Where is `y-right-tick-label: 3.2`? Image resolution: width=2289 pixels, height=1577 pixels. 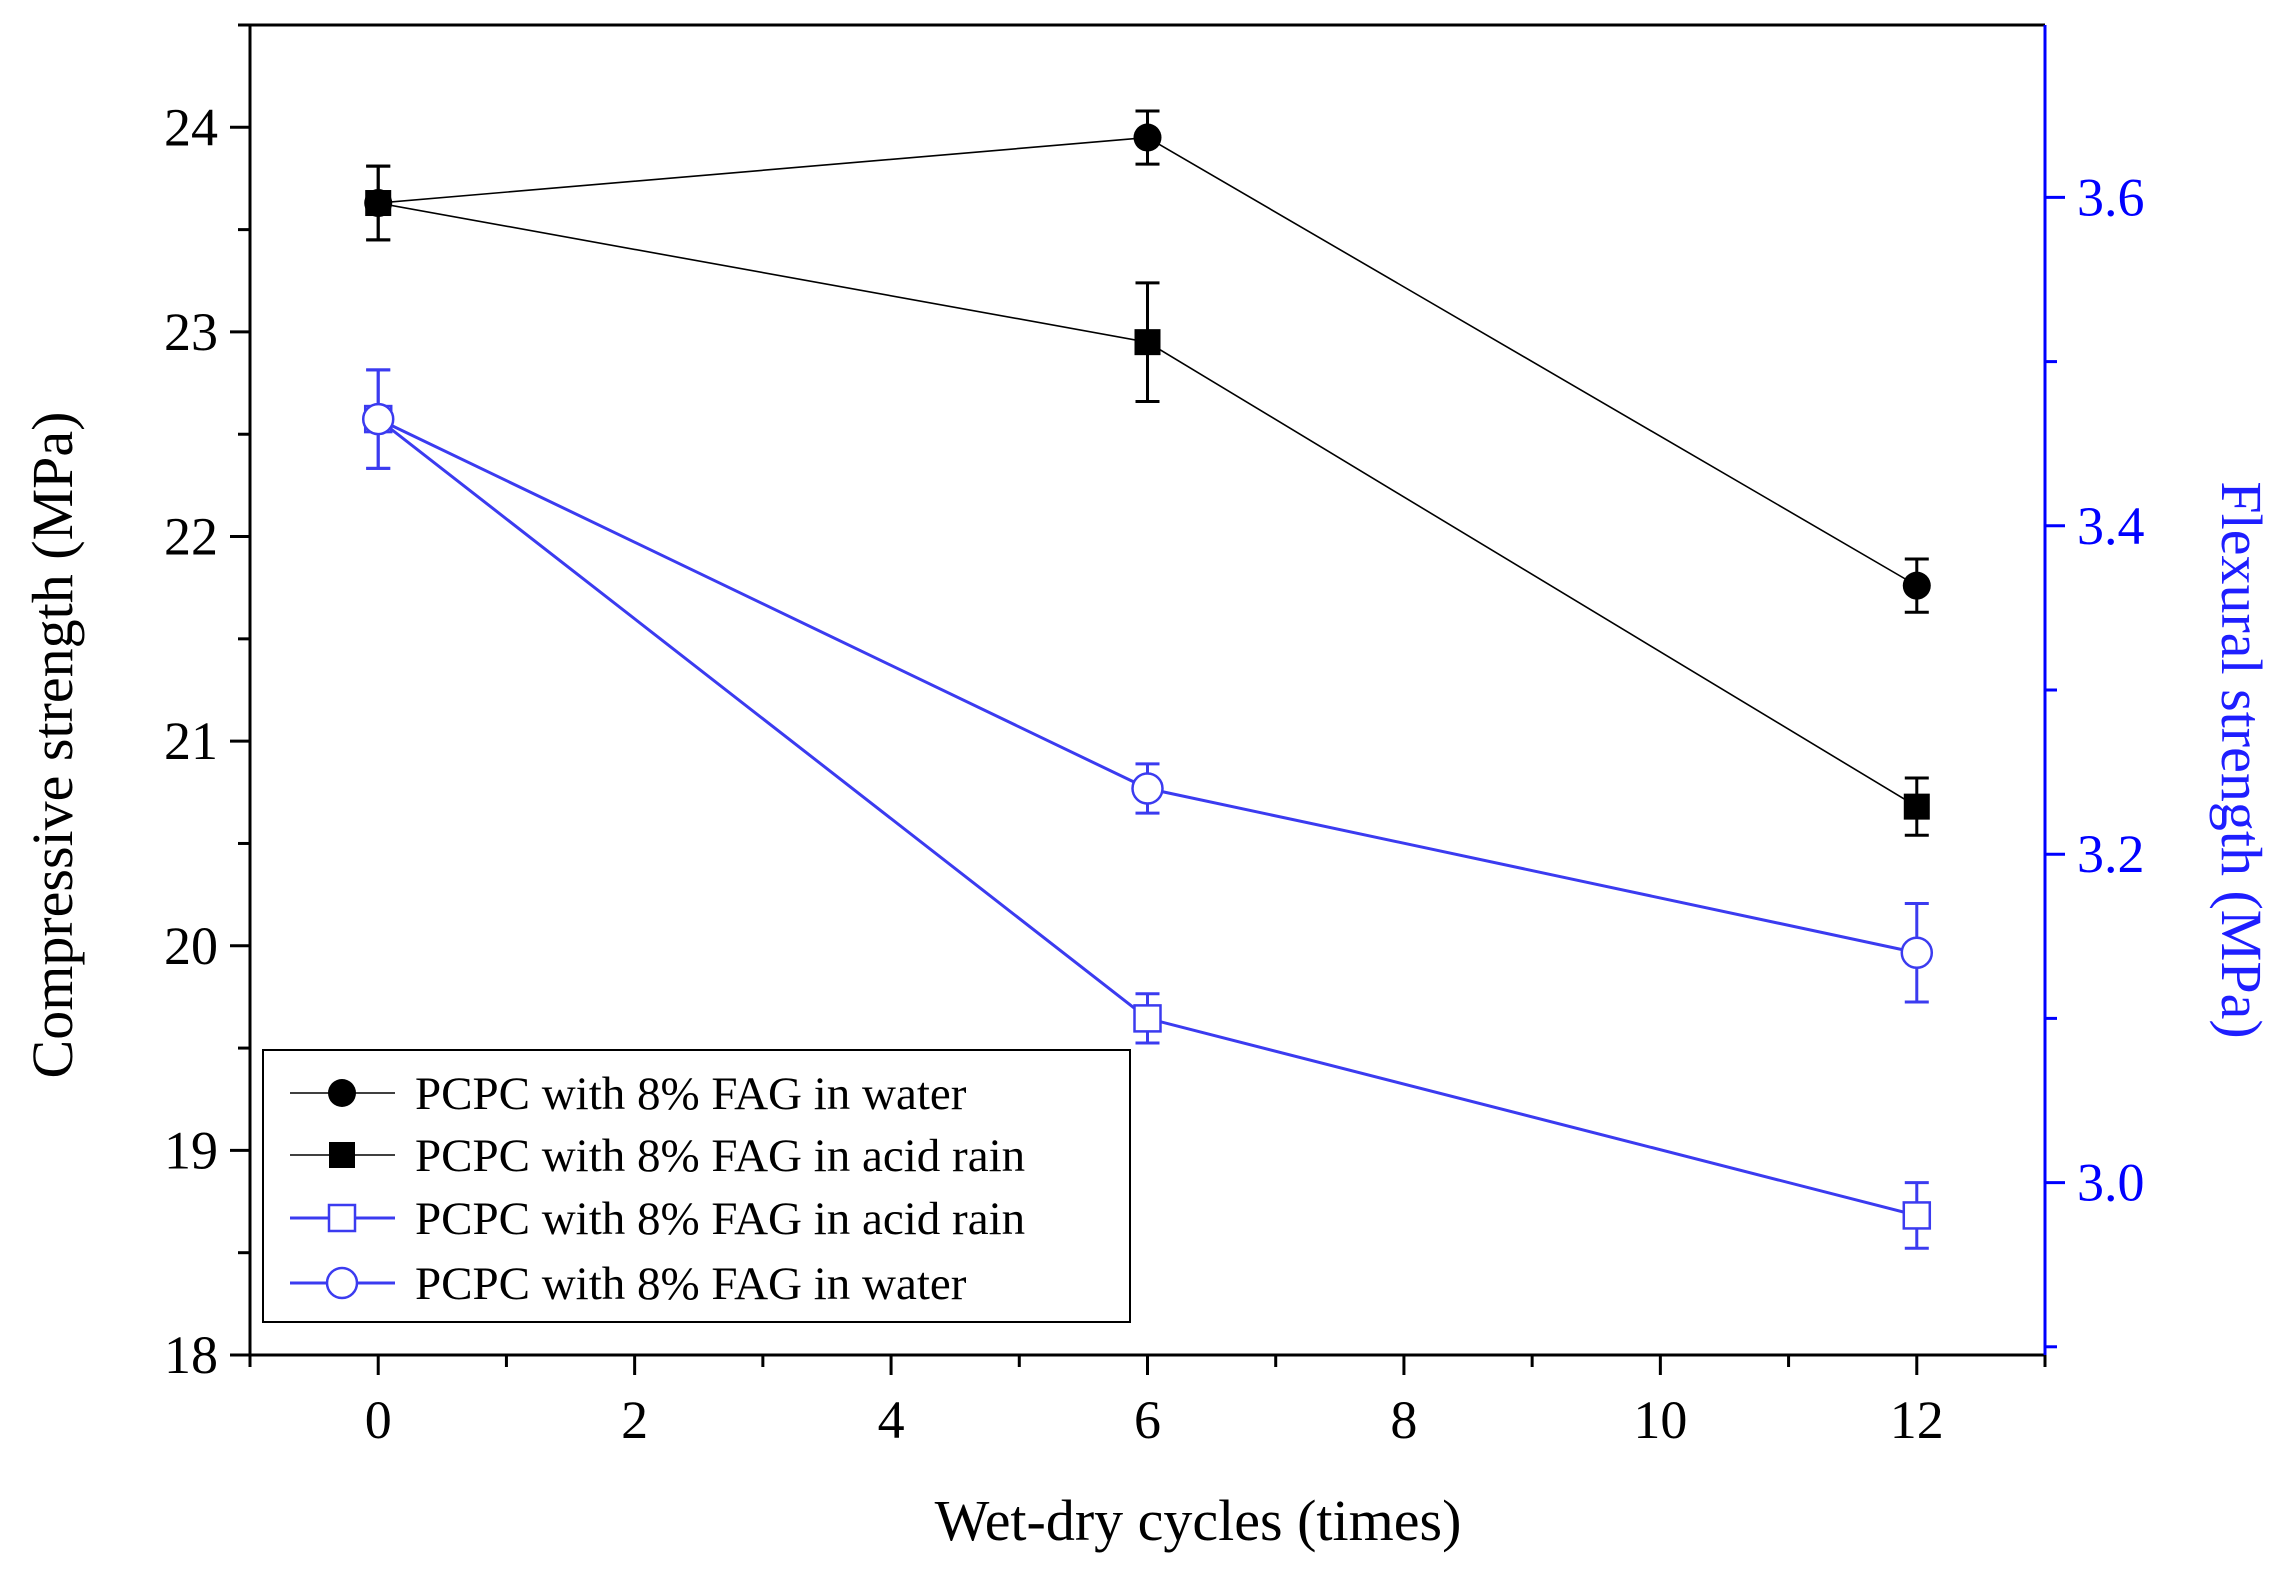
y-right-tick-label: 3.2 is located at coordinates (2111, 854).